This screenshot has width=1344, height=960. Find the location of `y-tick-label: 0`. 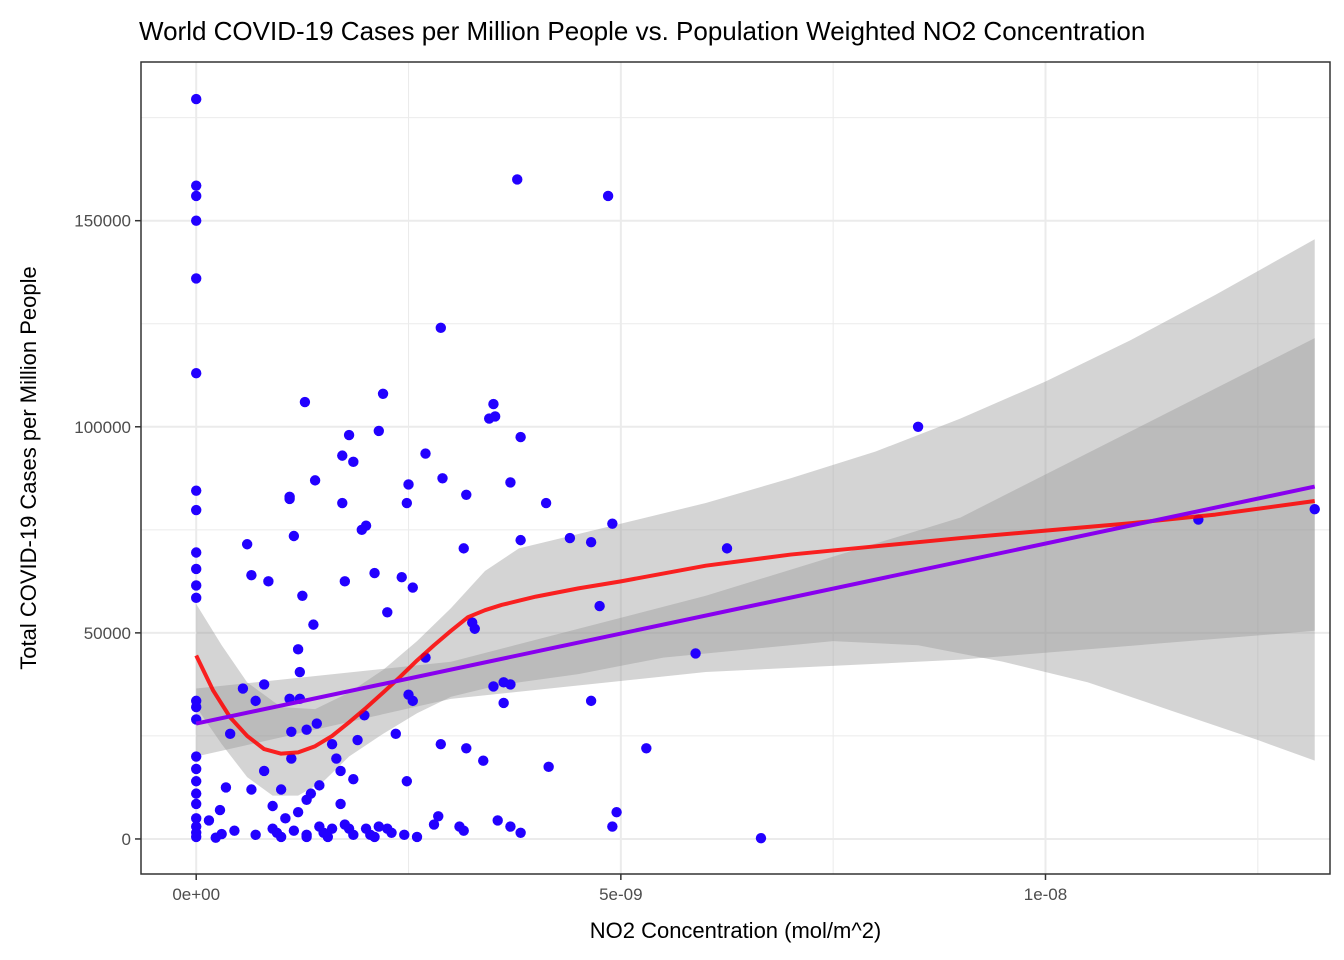

y-tick-label: 0 is located at coordinates (126, 839).